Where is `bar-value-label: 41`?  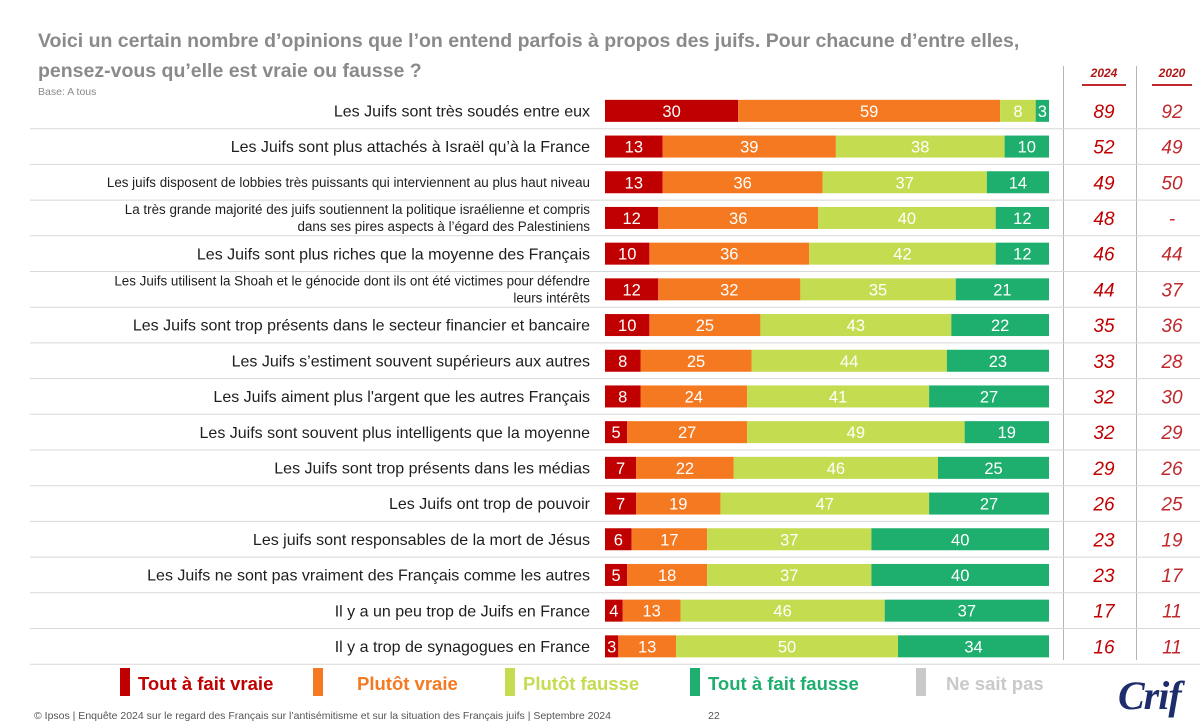
bar-value-label: 41 is located at coordinates (838, 397).